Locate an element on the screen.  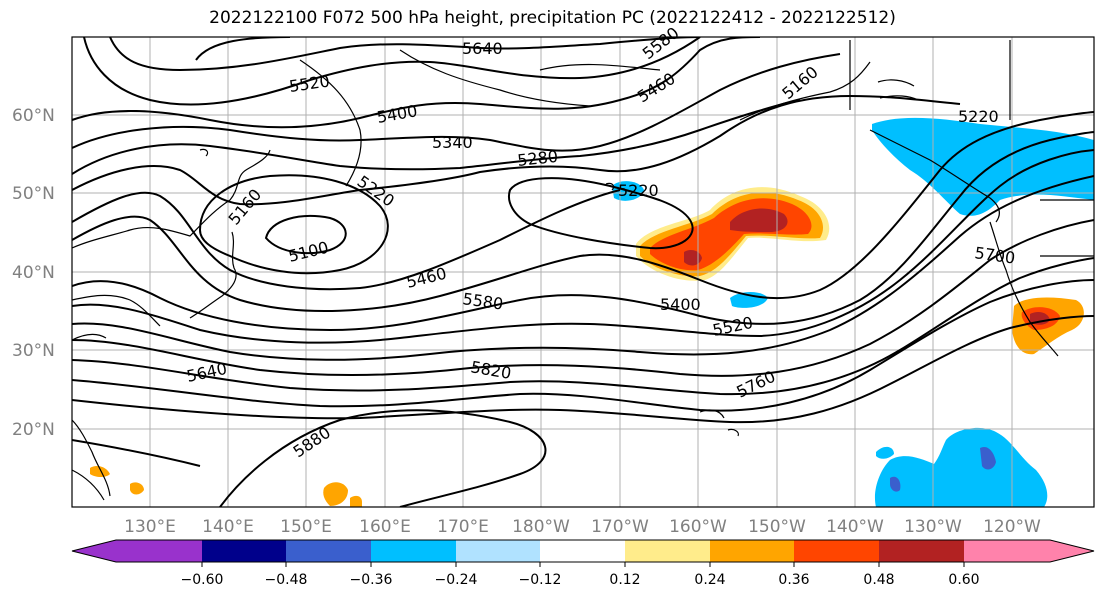
colorbar-tick-label: −0.36 is located at coordinates (371, 580).